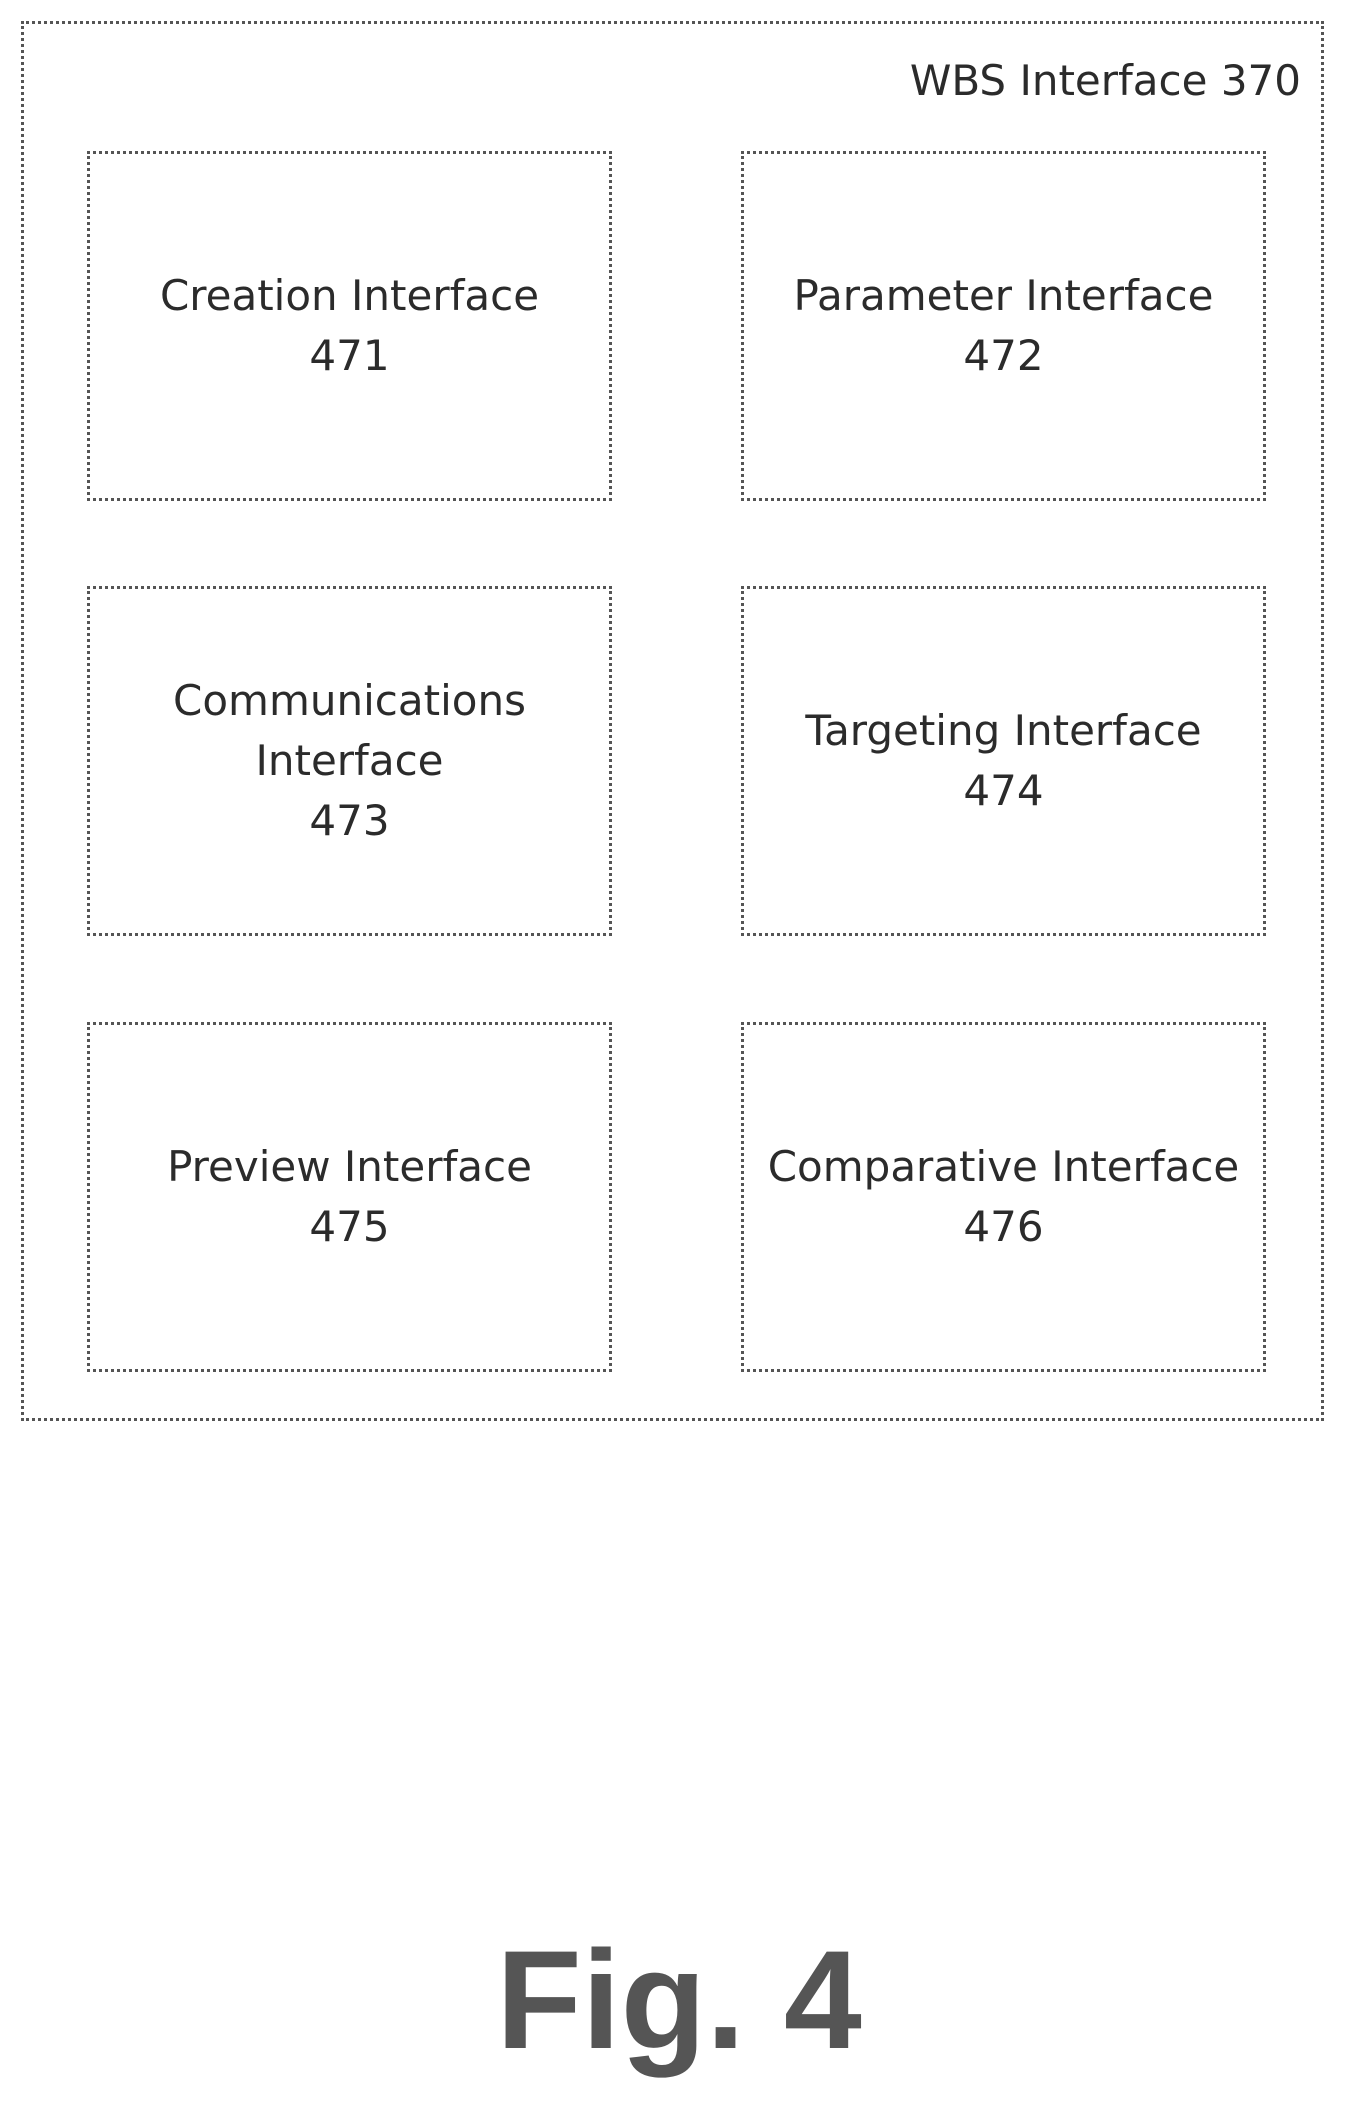 Image resolution: width=1358 pixels, height=2102 pixels. Describe the element at coordinates (1004, 1167) in the screenshot. I see `box-title: Comparative Interface` at that location.